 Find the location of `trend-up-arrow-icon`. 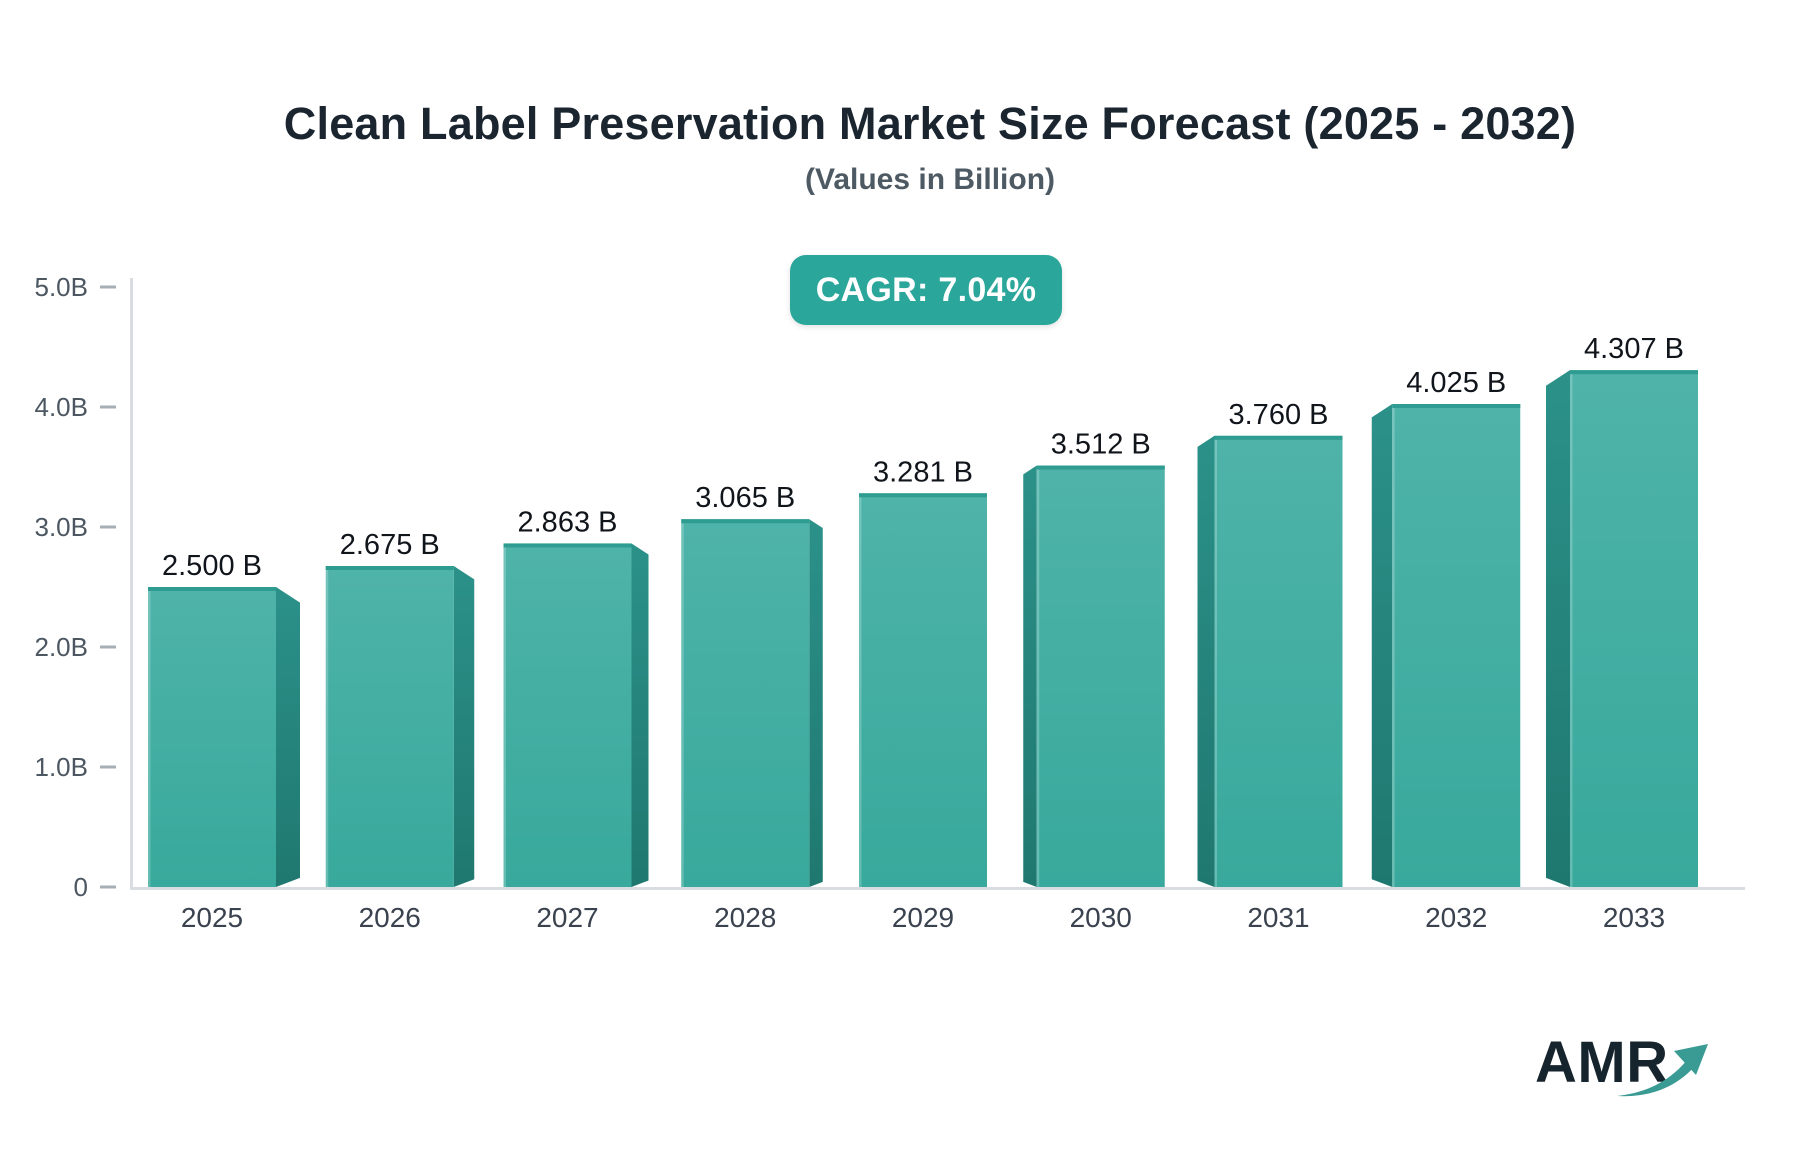

trend-up-arrow-icon is located at coordinates (1662, 1070).